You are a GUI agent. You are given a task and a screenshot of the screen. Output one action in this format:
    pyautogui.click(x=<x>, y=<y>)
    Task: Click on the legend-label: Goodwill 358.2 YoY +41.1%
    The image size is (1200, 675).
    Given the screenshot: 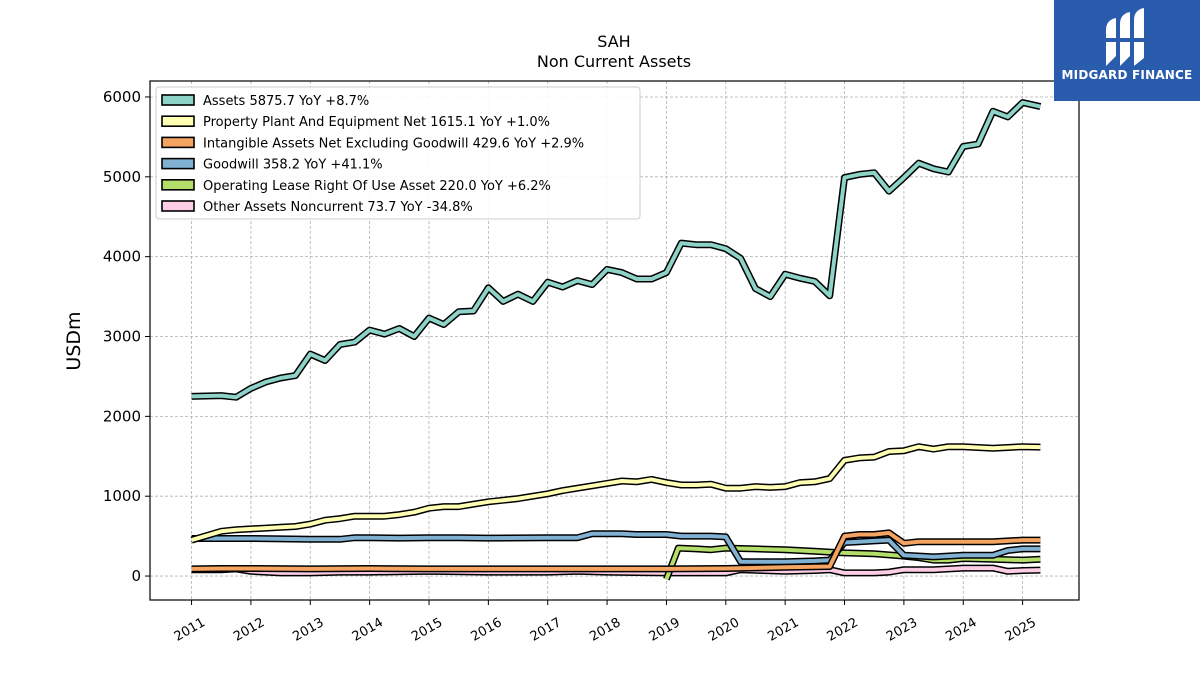 What is the action you would take?
    pyautogui.click(x=293, y=165)
    